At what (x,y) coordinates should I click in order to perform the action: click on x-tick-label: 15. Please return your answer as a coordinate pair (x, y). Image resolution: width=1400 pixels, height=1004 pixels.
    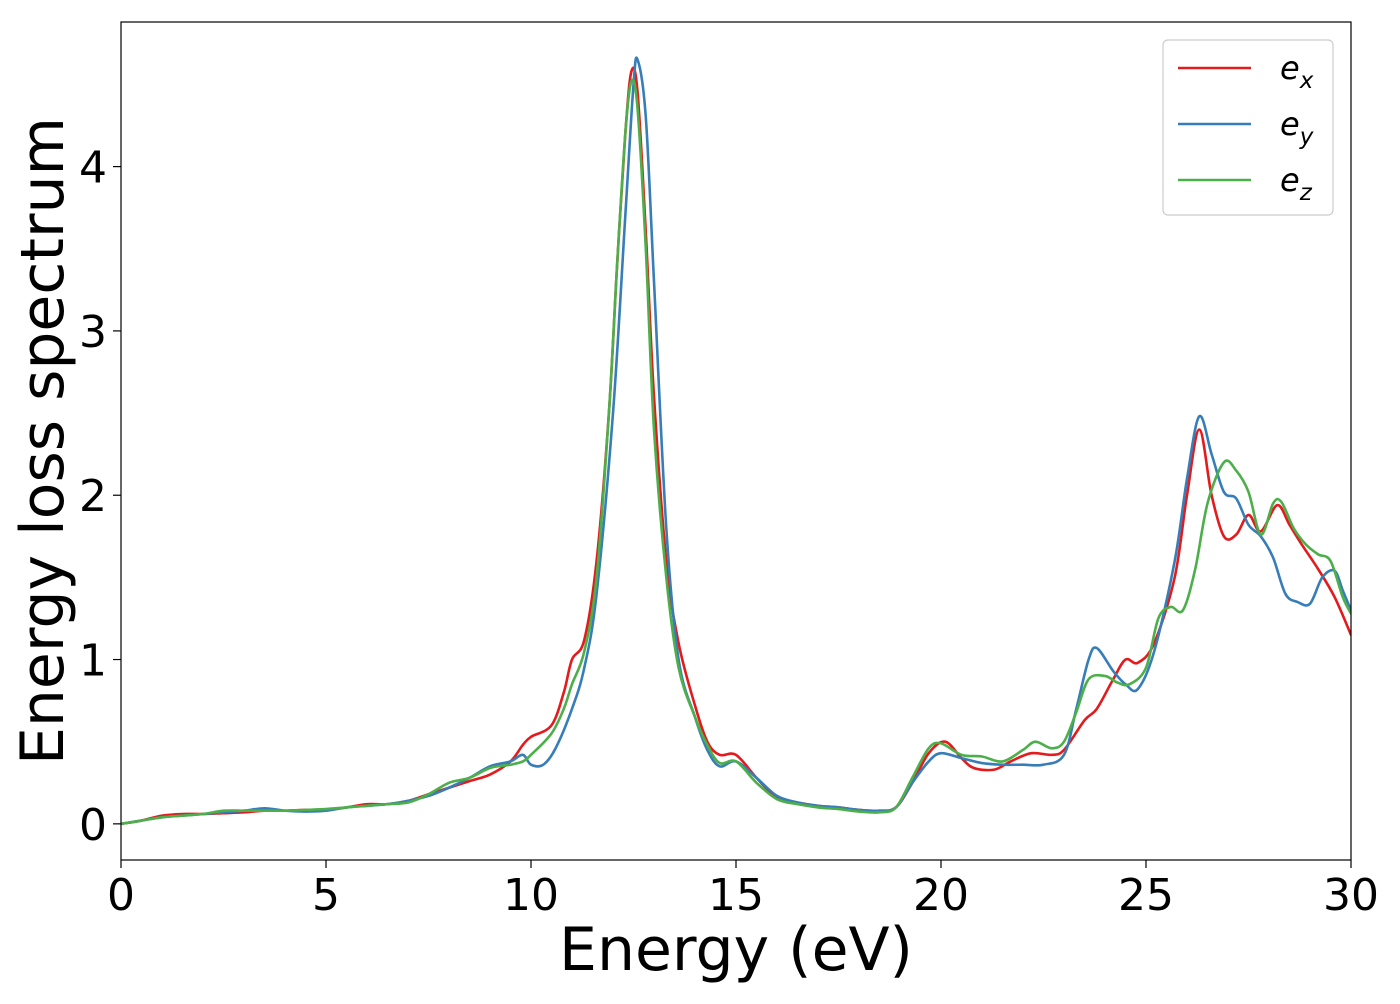
    Looking at the image, I should click on (736, 895).